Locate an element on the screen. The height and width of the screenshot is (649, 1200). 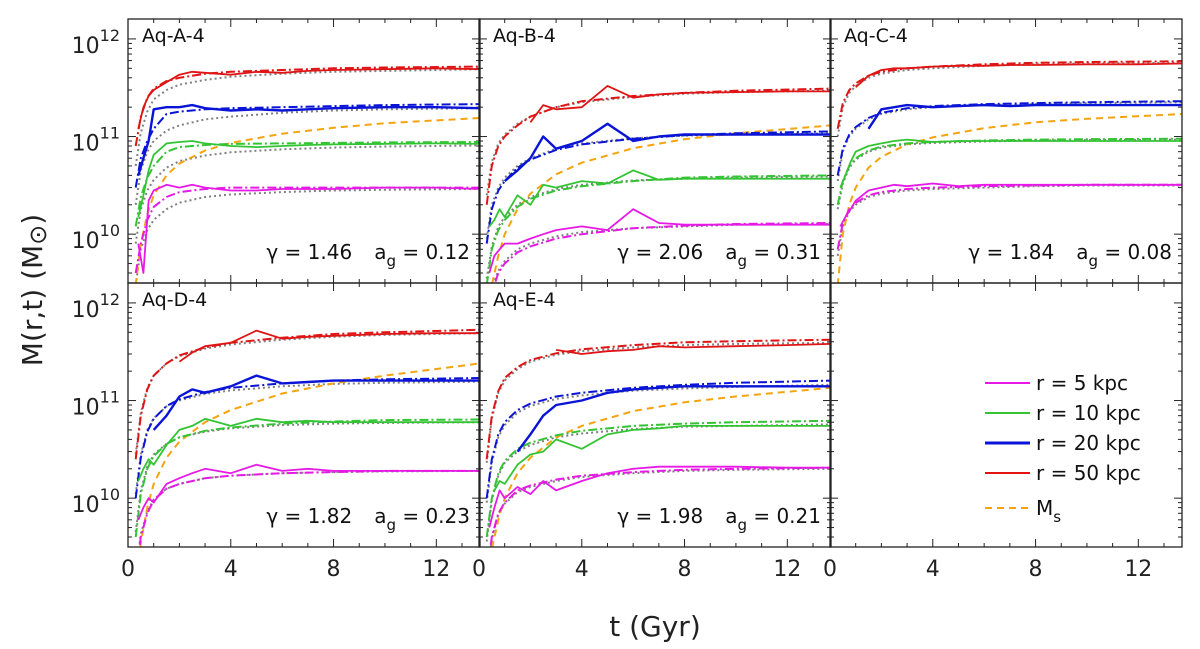
legend-entry-r20: r = 20 kpc is located at coordinates (1063, 443).